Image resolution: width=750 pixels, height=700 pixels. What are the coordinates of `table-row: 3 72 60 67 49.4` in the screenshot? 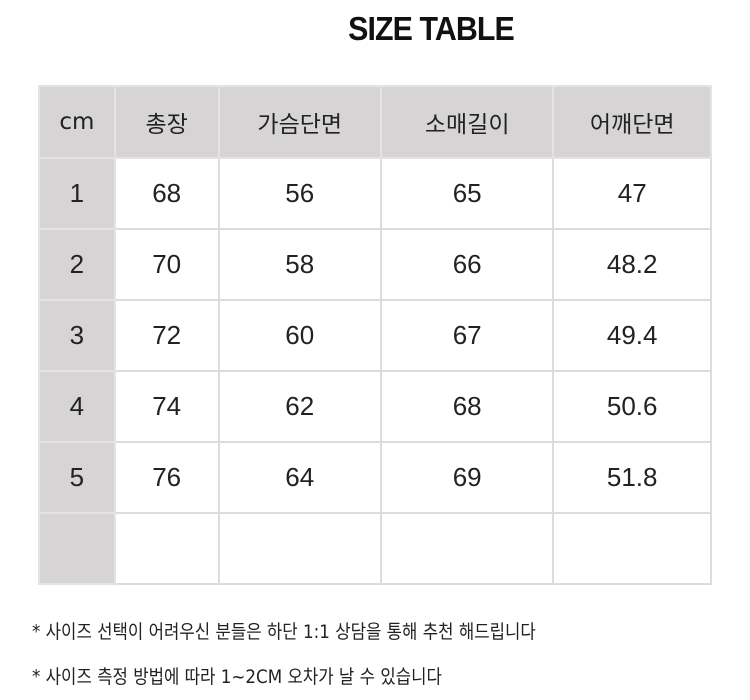 It's located at (375, 335).